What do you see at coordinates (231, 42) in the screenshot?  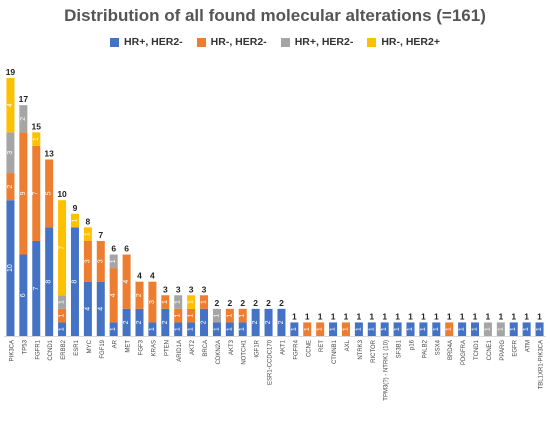 I see `legend-item: HR-, HER2-` at bounding box center [231, 42].